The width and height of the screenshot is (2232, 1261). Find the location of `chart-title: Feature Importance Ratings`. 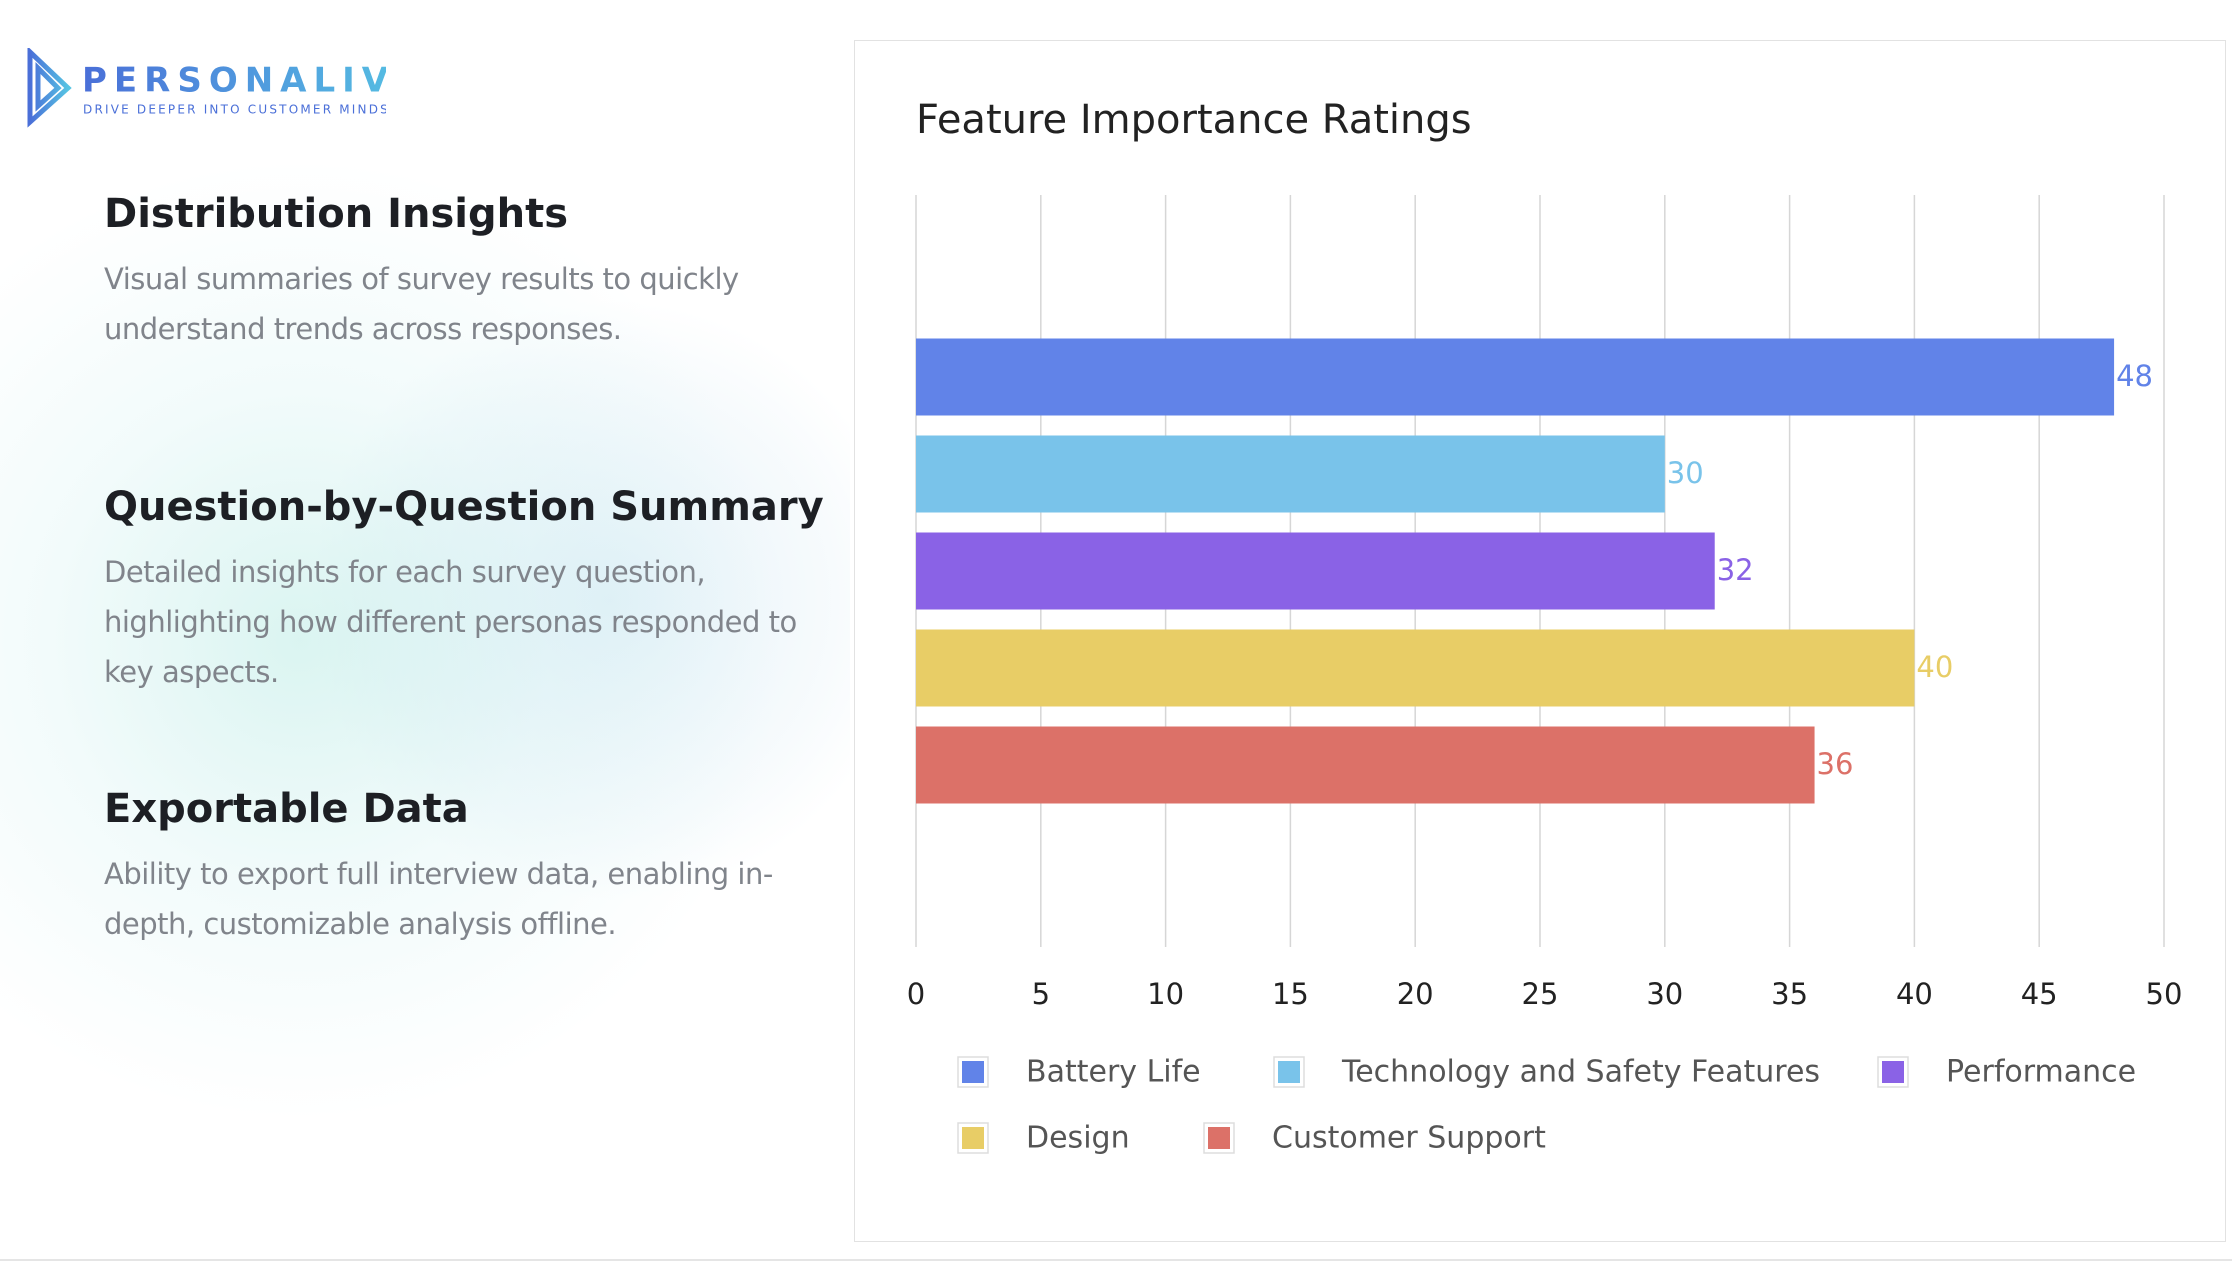

chart-title: Feature Importance Ratings is located at coordinates (1194, 120).